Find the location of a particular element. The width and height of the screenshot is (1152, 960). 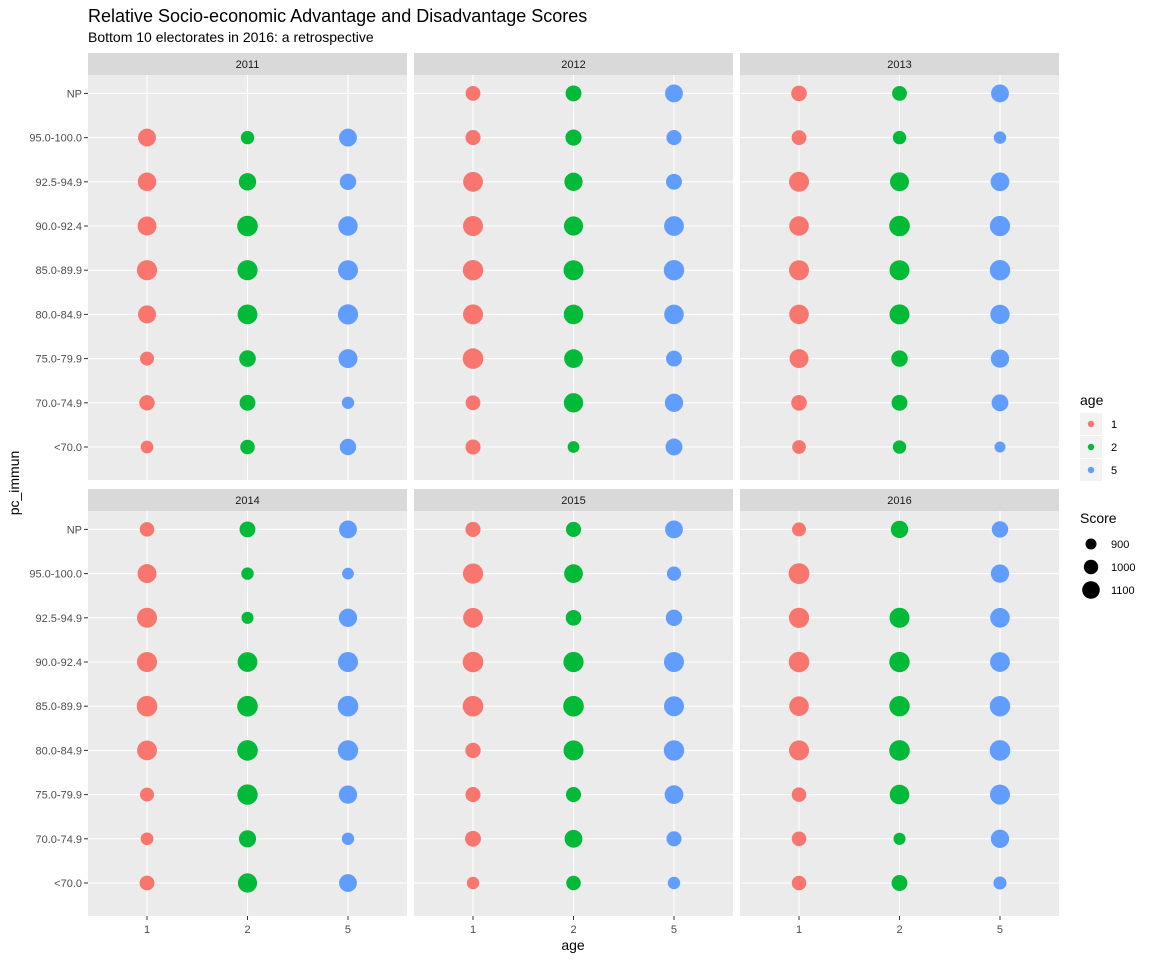

panel-2015: 2015 is located at coordinates (573, 702).